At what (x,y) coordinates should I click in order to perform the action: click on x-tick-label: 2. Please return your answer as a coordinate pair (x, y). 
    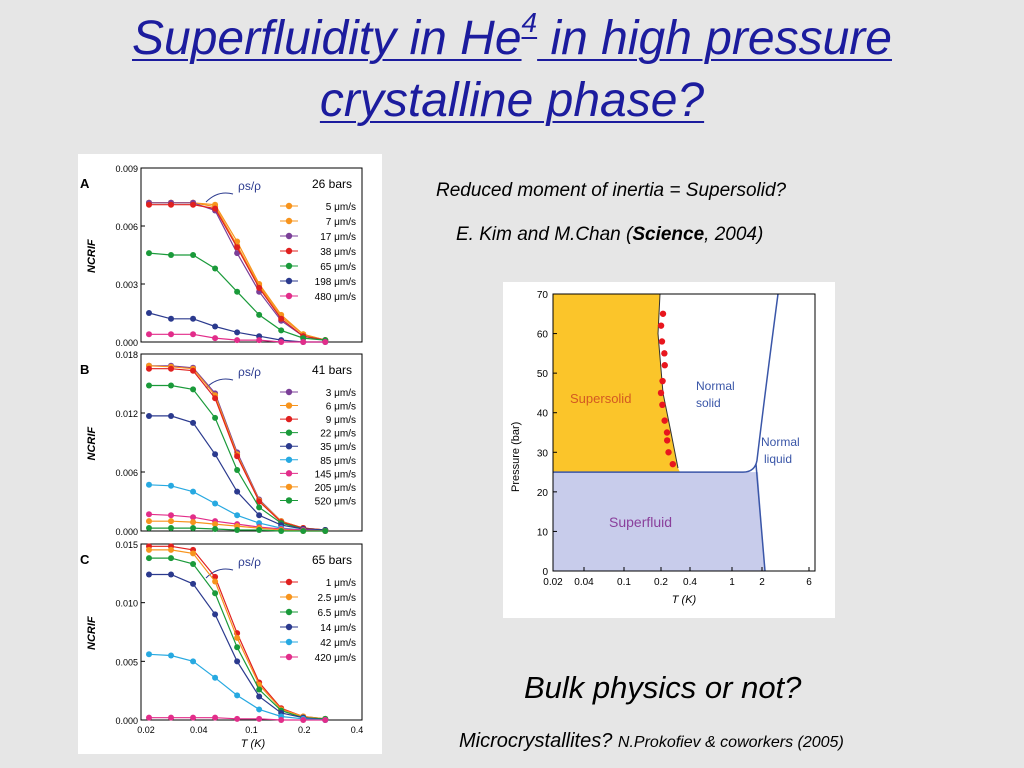
    Looking at the image, I should click on (762, 582).